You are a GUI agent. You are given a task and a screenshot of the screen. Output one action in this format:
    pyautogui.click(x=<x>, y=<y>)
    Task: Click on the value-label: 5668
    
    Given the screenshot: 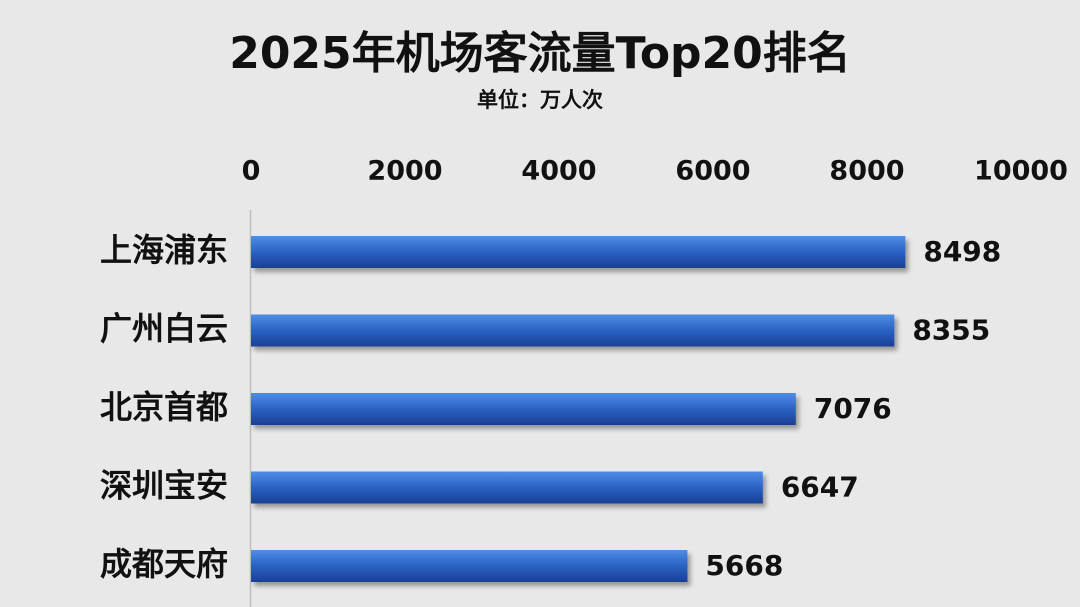 What is the action you would take?
    pyautogui.click(x=744, y=565)
    